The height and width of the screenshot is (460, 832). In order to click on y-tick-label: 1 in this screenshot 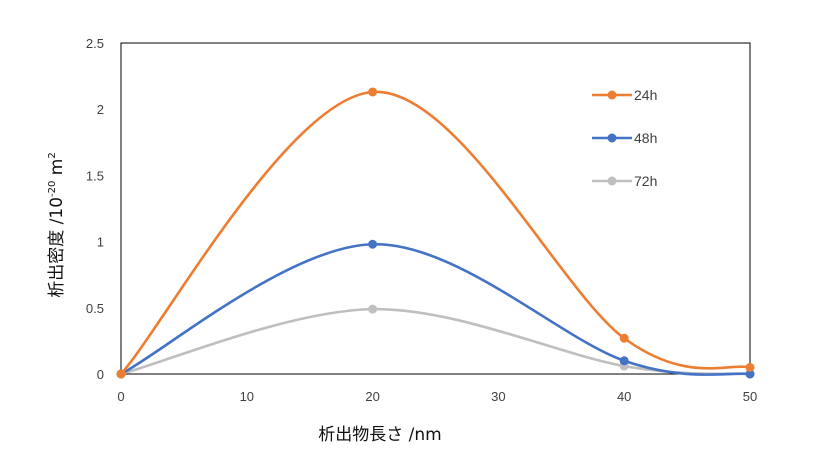, I will do `click(100, 242)`.